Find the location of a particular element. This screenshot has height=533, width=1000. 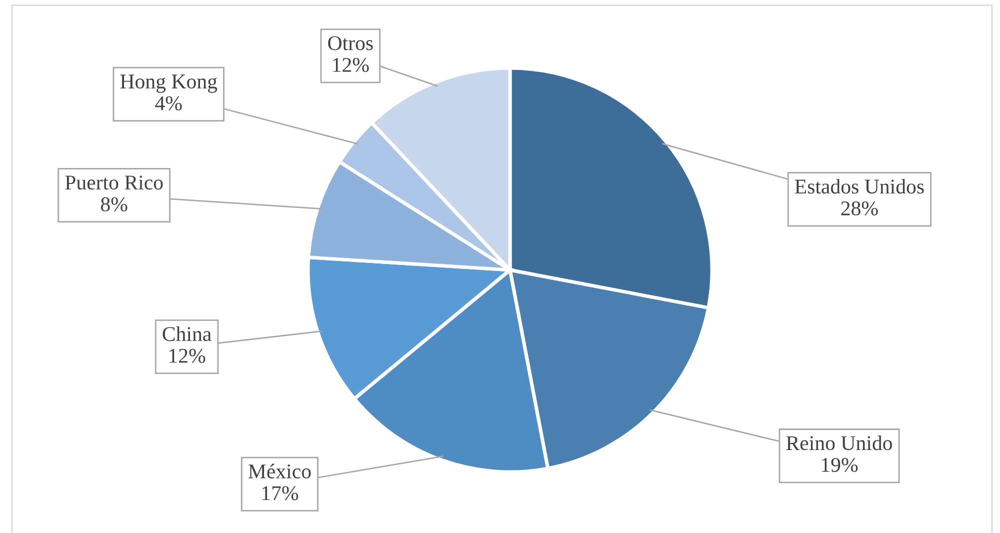

slice-label: Estados Unidos is located at coordinates (859, 186).